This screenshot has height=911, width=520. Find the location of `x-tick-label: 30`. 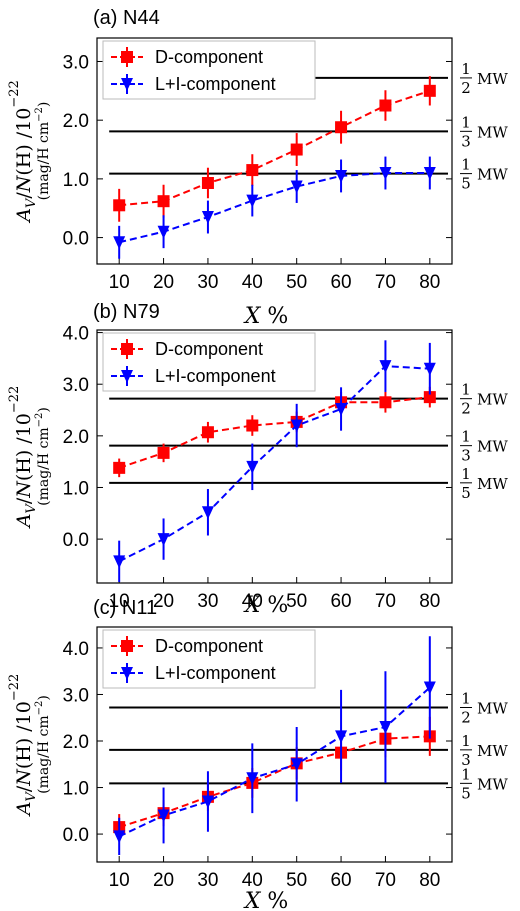

x-tick-label: 30 is located at coordinates (207, 601).